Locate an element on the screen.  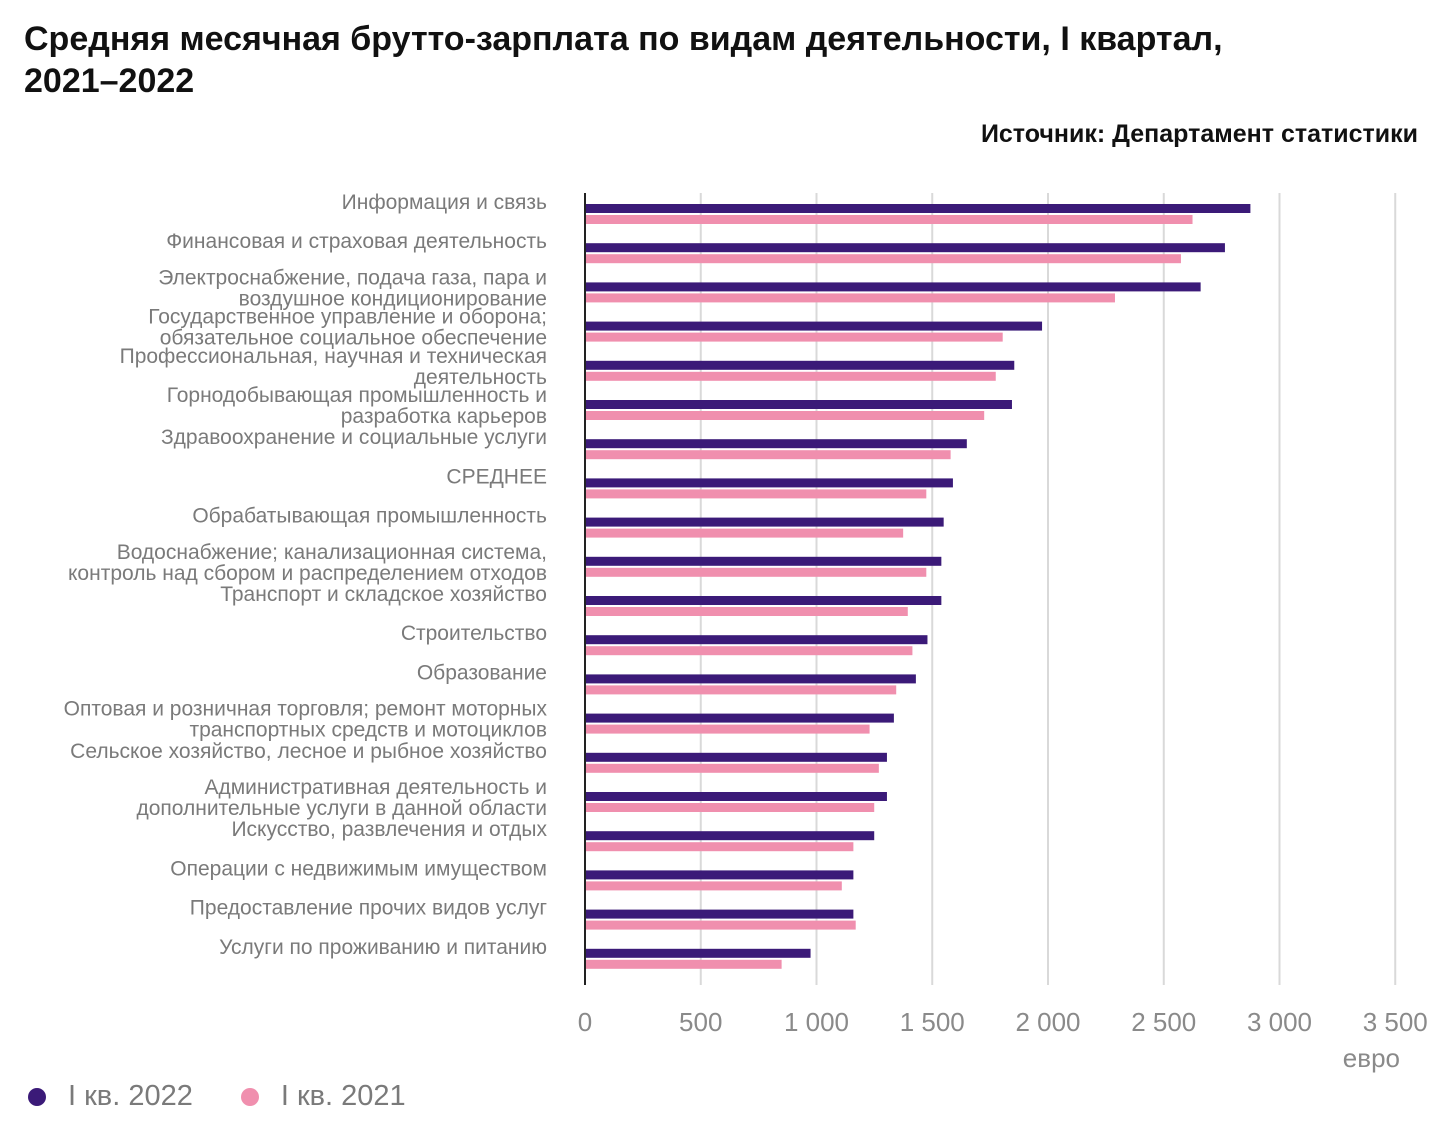
category-label: Образование is located at coordinates (482, 672).